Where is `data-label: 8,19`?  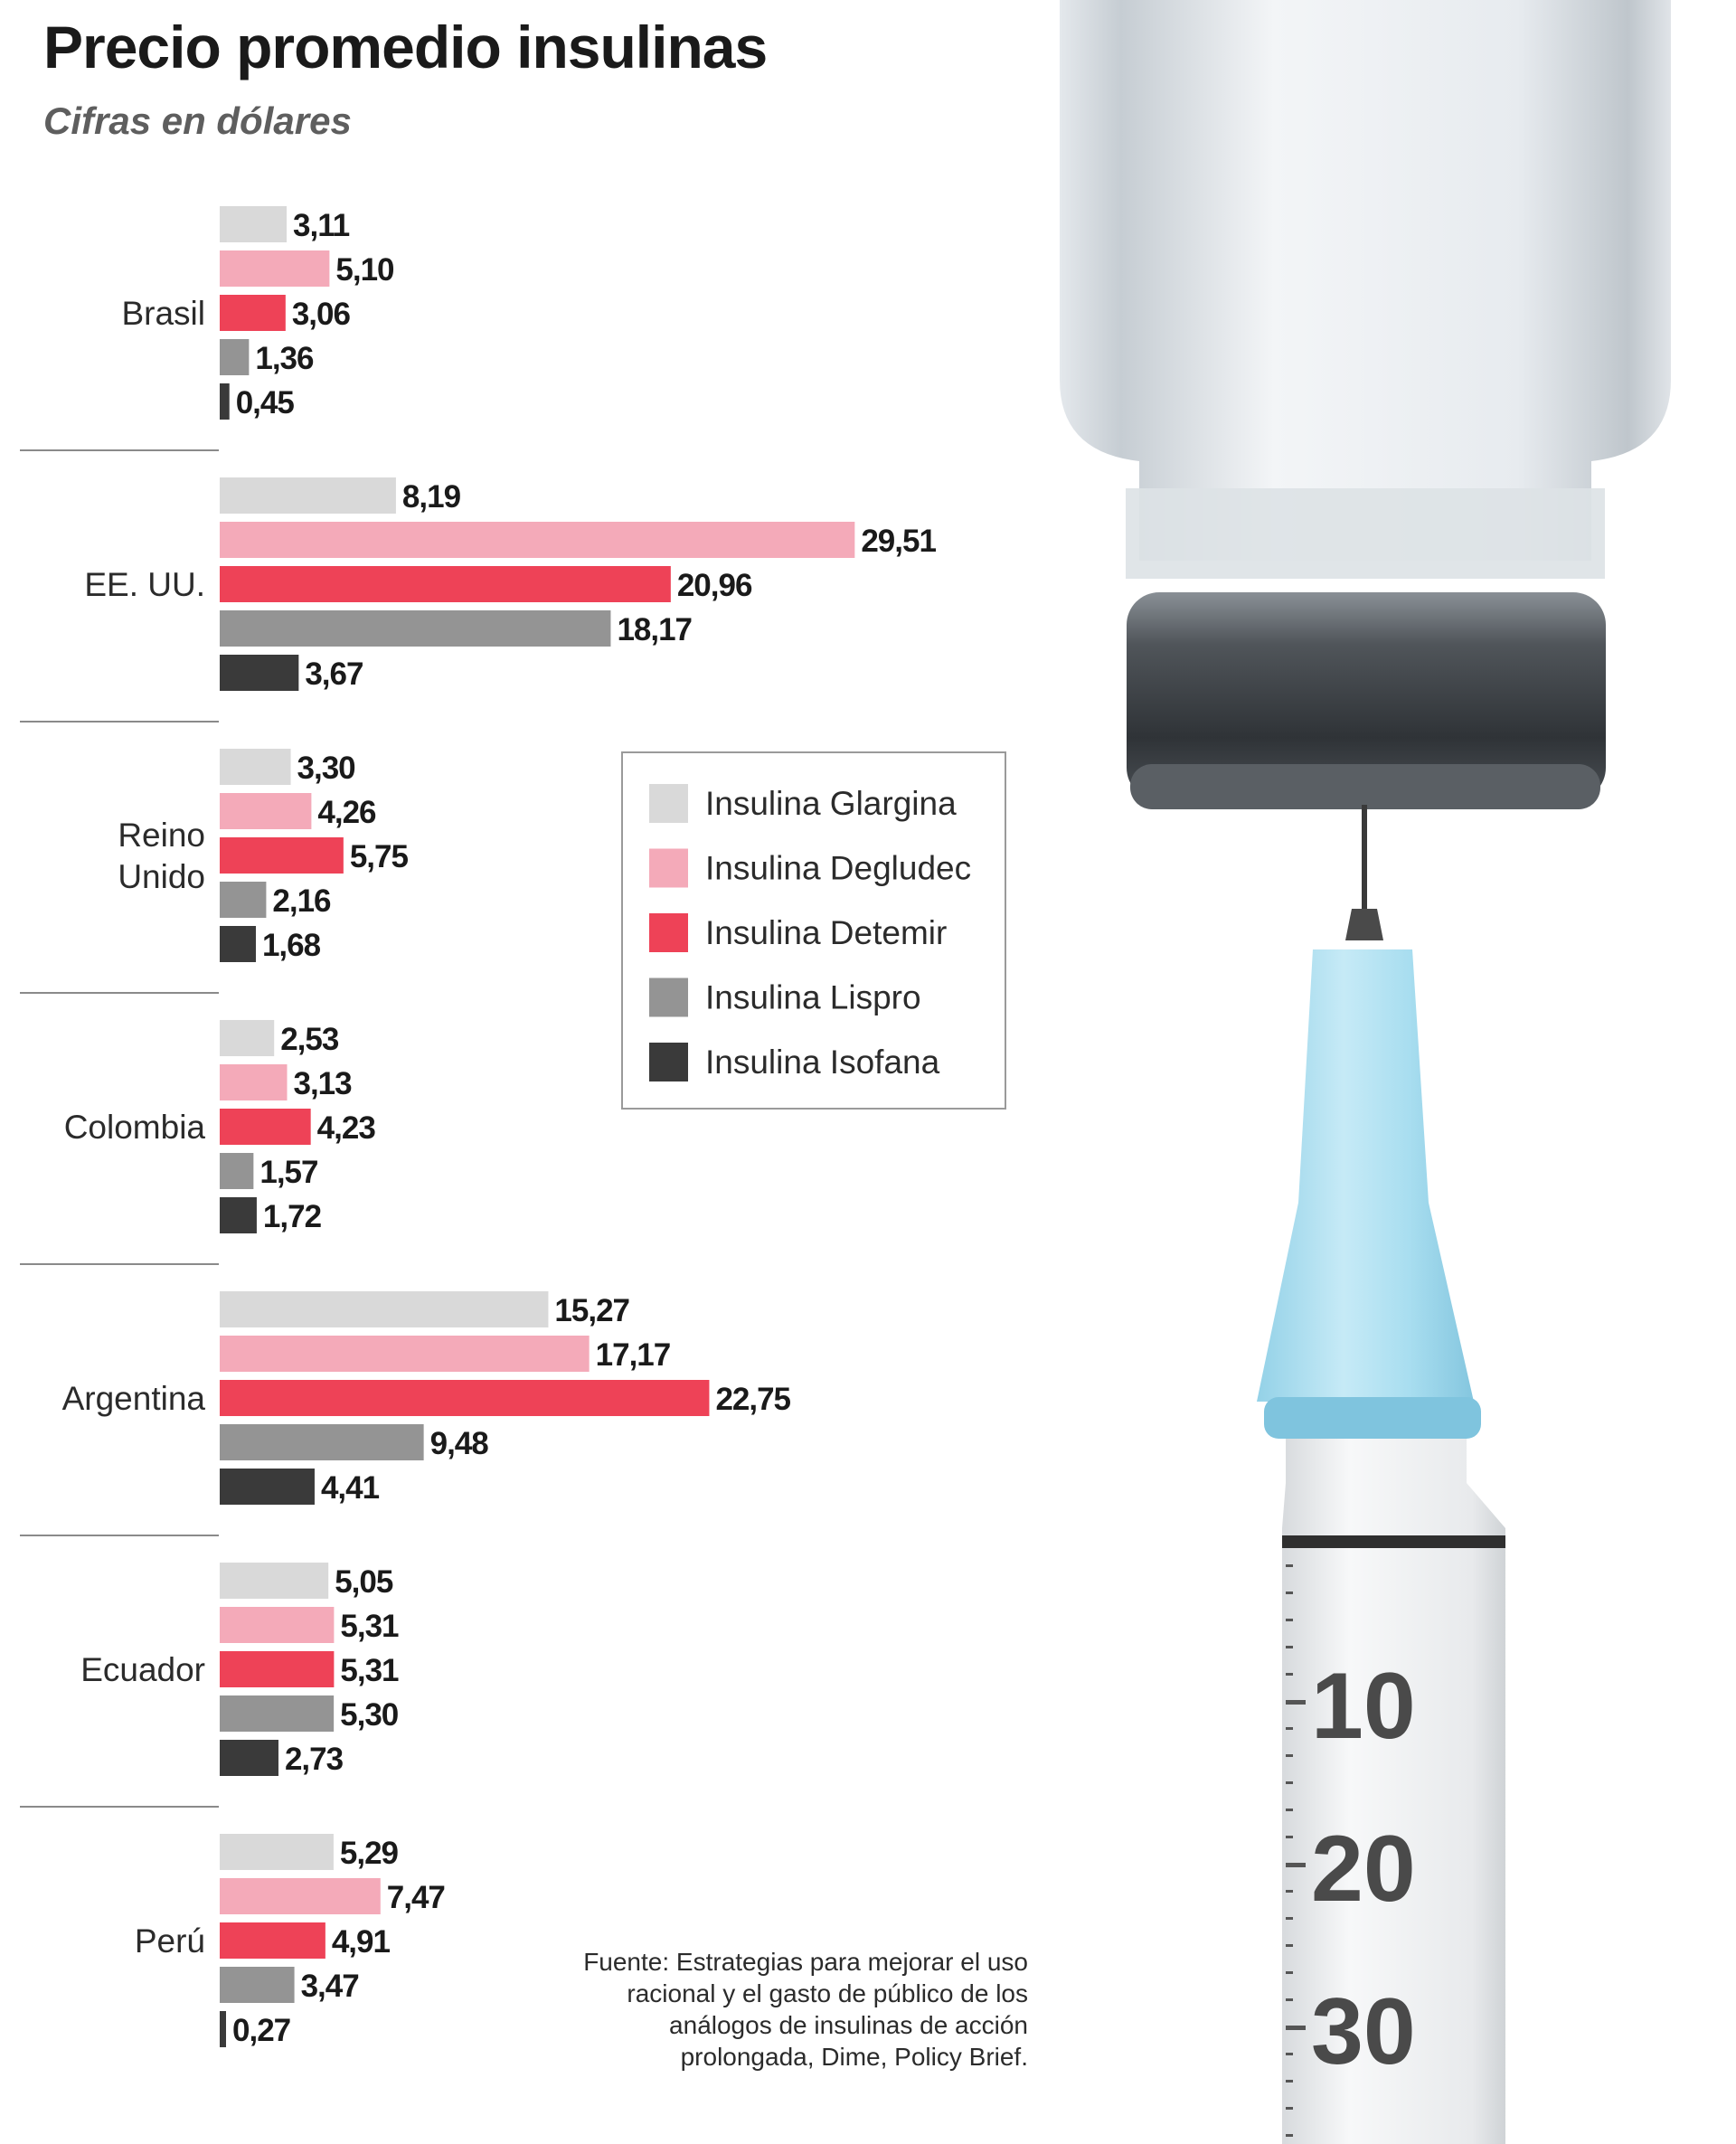 data-label: 8,19 is located at coordinates (431, 497).